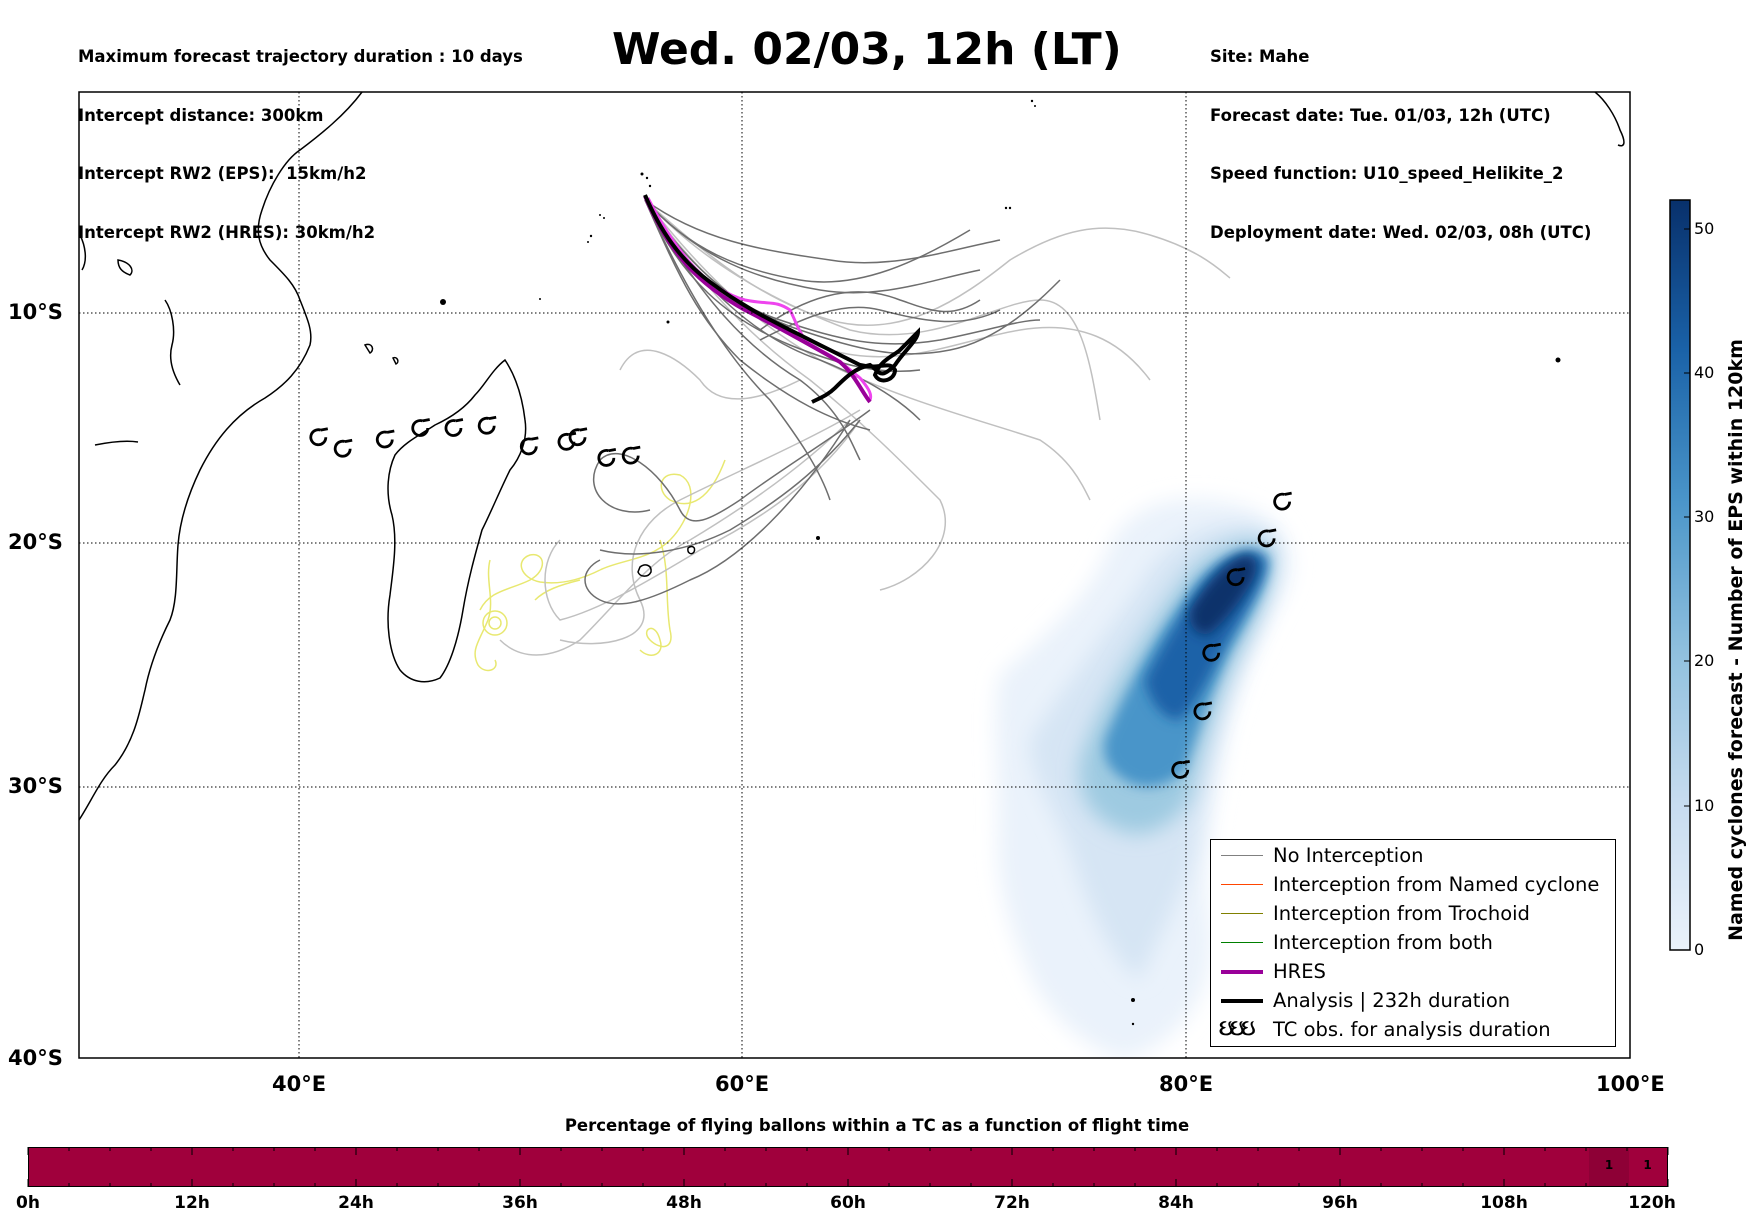  What do you see at coordinates (1680, 575) in the screenshot?
I see `density-colorbar` at bounding box center [1680, 575].